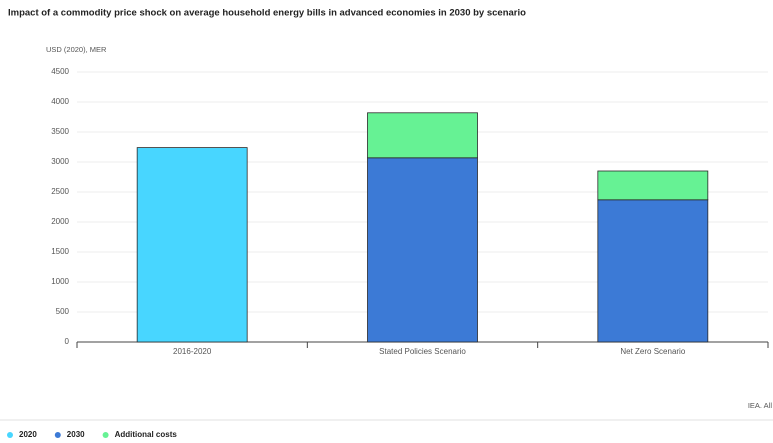 This screenshot has width=773, height=443. I want to click on source: IEA. All, so click(760, 405).